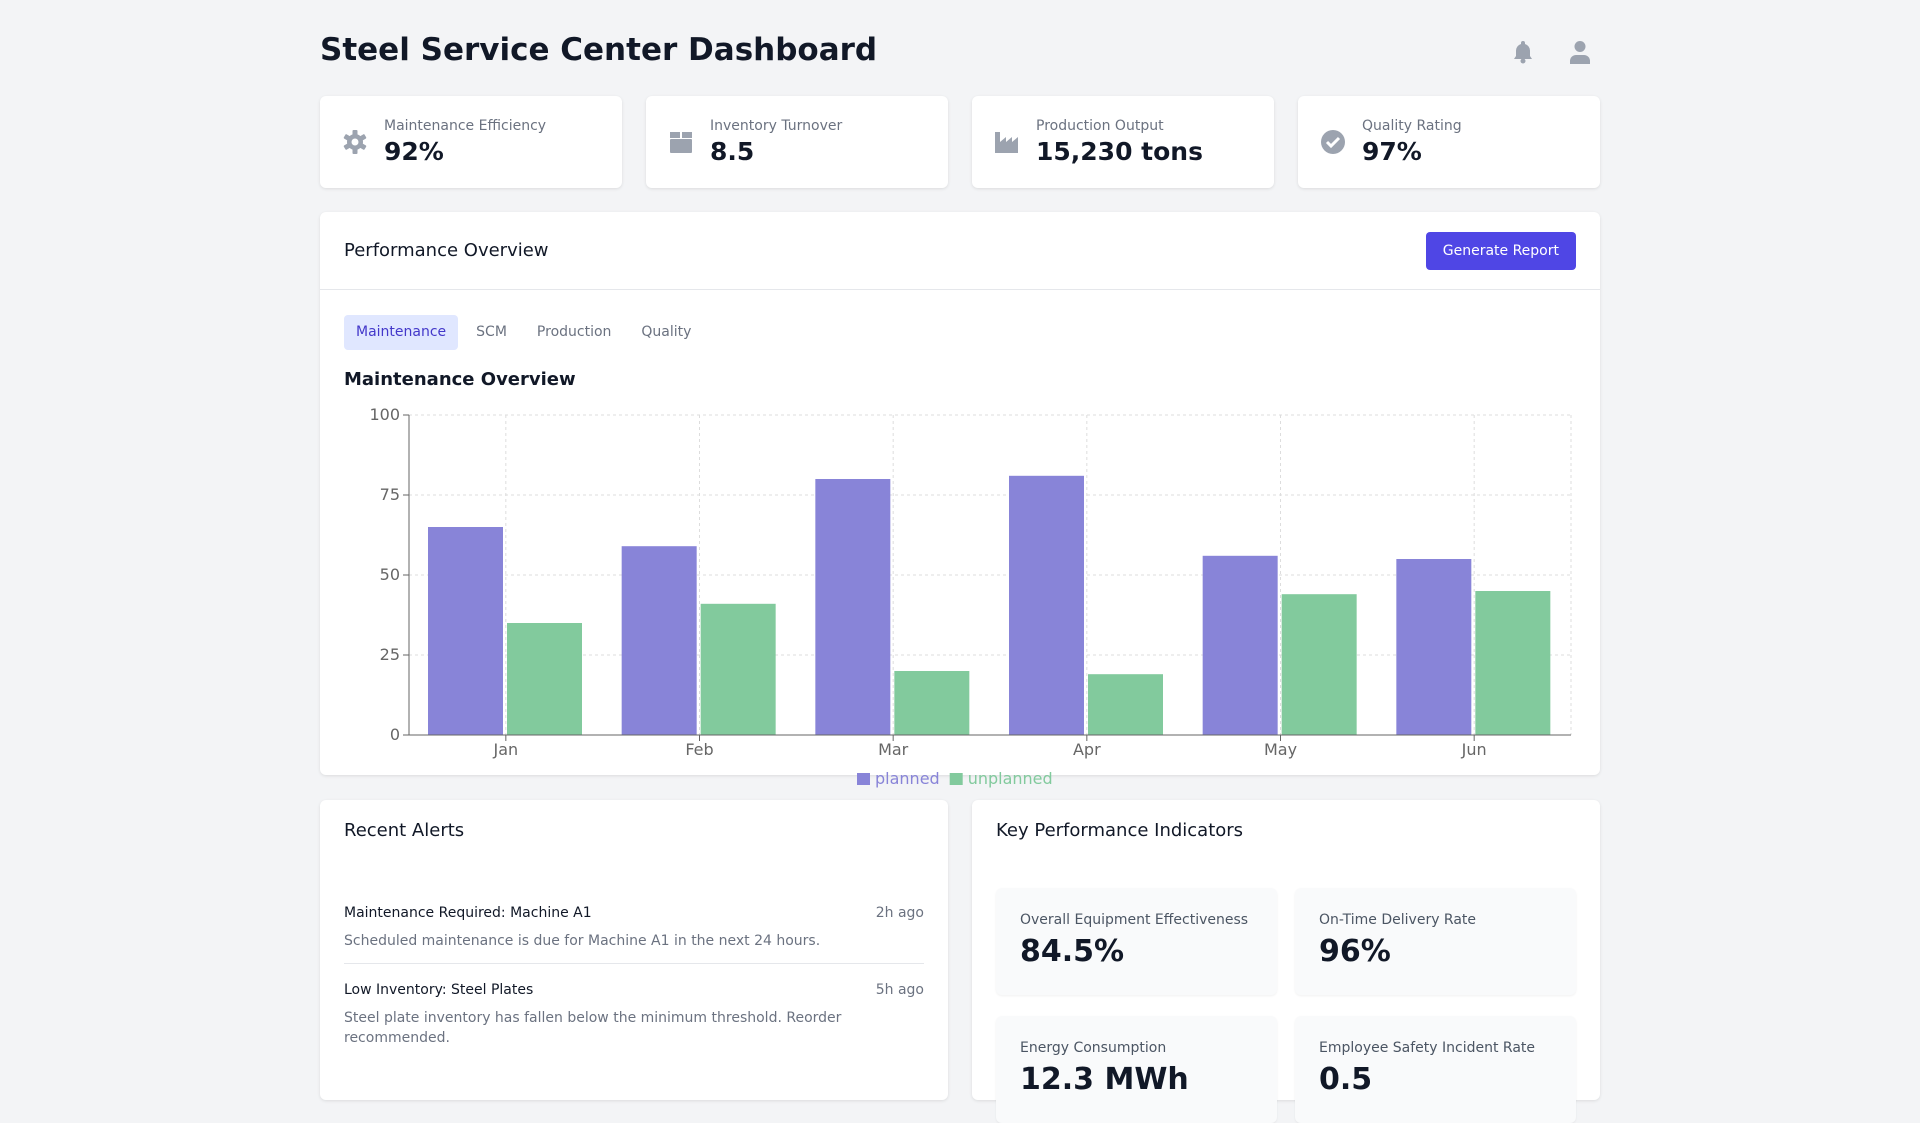 The width and height of the screenshot is (1920, 1123). What do you see at coordinates (1120, 830) in the screenshot?
I see `panel-title: Key Performance Indicators` at bounding box center [1120, 830].